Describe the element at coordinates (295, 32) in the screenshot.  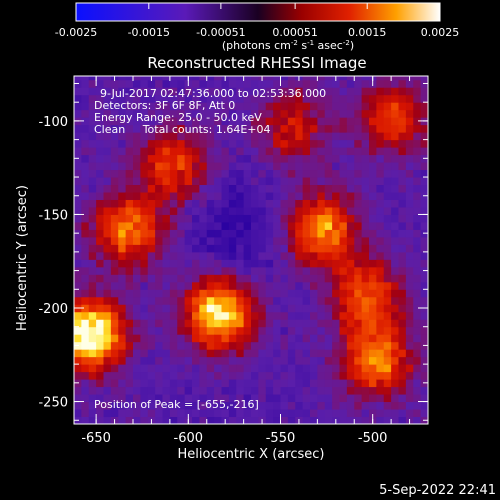
I see `colorbar-tick-label: 0.00051` at that location.